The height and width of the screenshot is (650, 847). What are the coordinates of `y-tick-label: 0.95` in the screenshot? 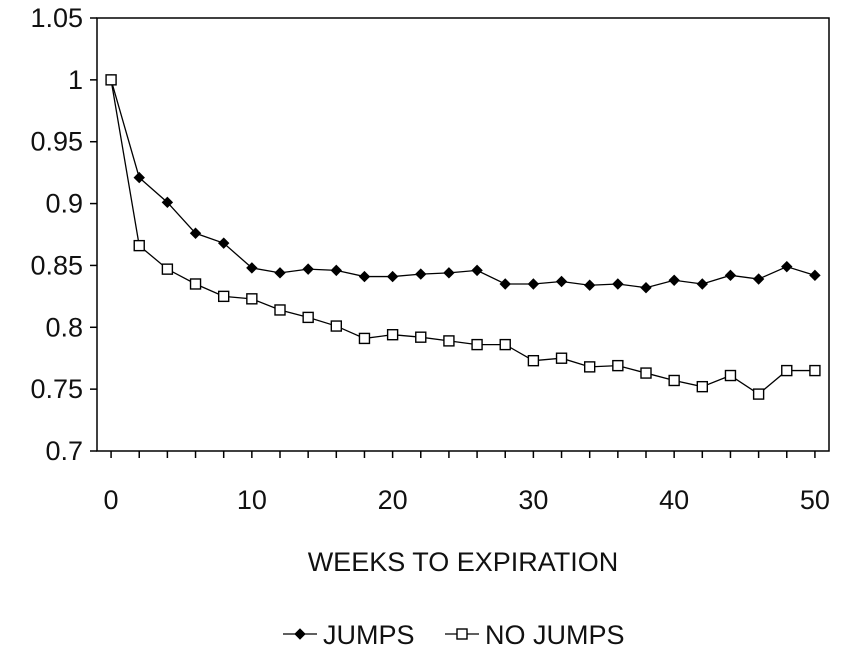 It's located at (56, 142).